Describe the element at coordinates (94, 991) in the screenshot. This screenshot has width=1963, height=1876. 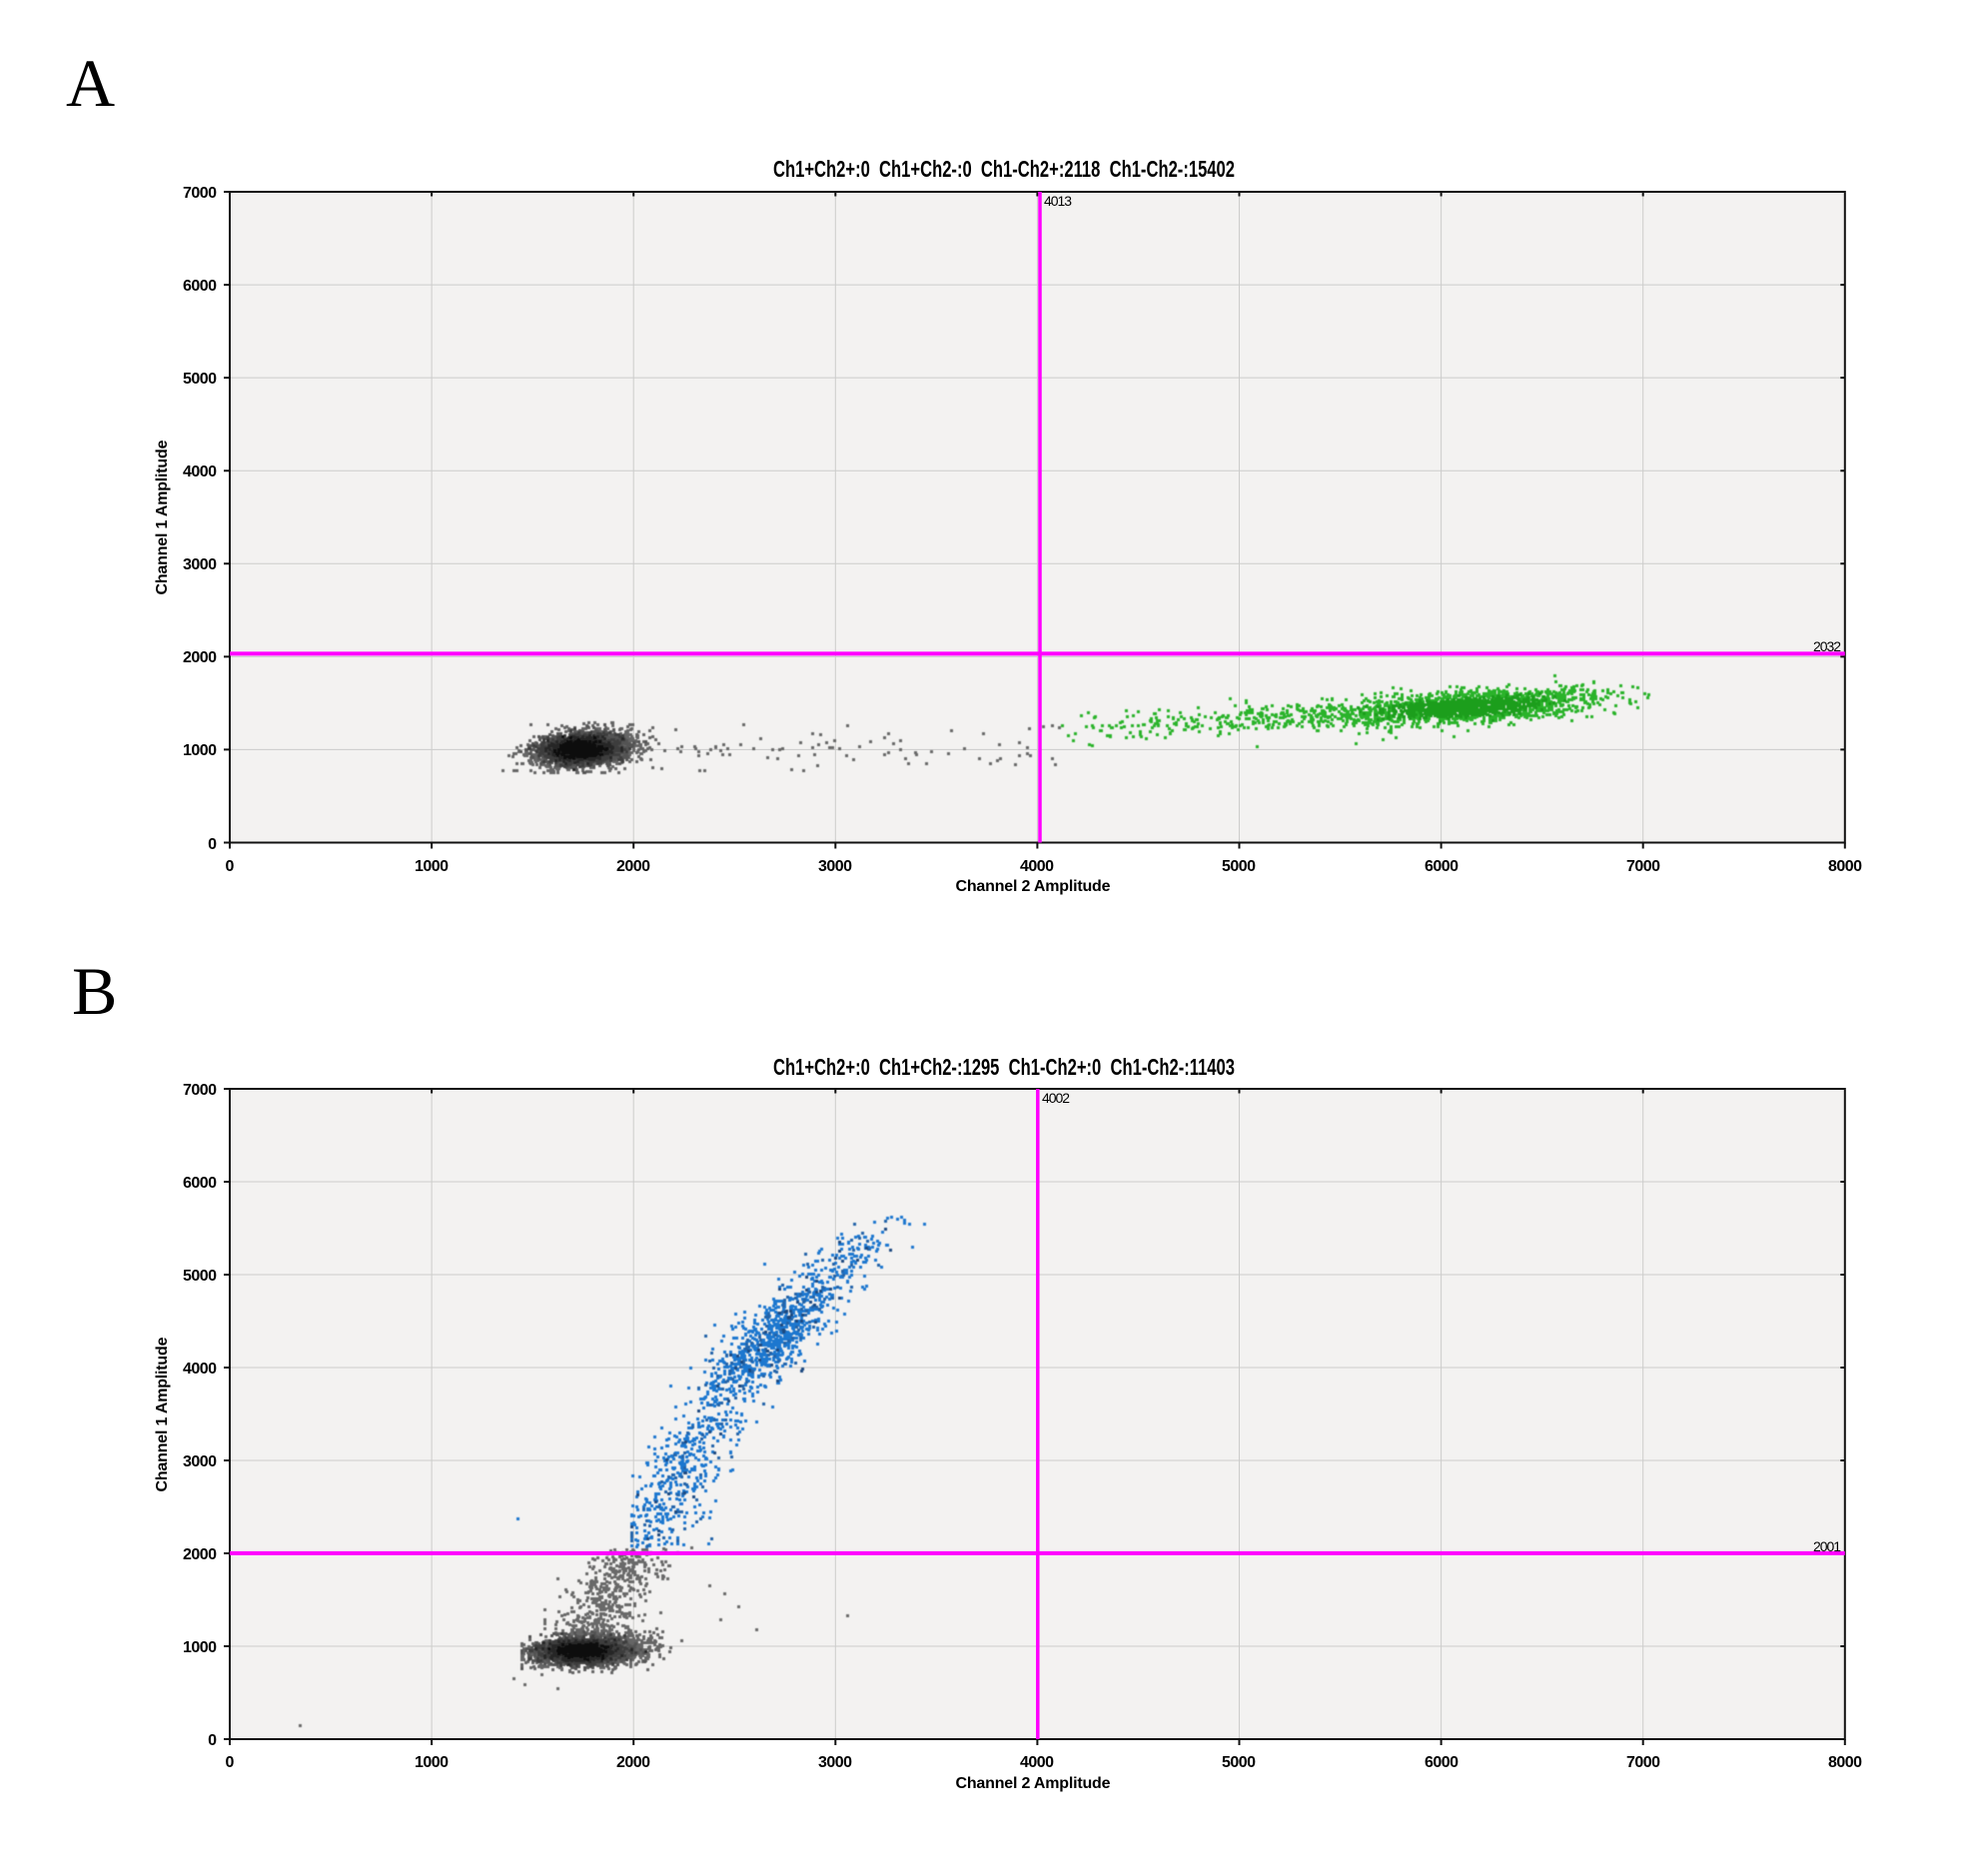
I see `svg-text: B` at that location.